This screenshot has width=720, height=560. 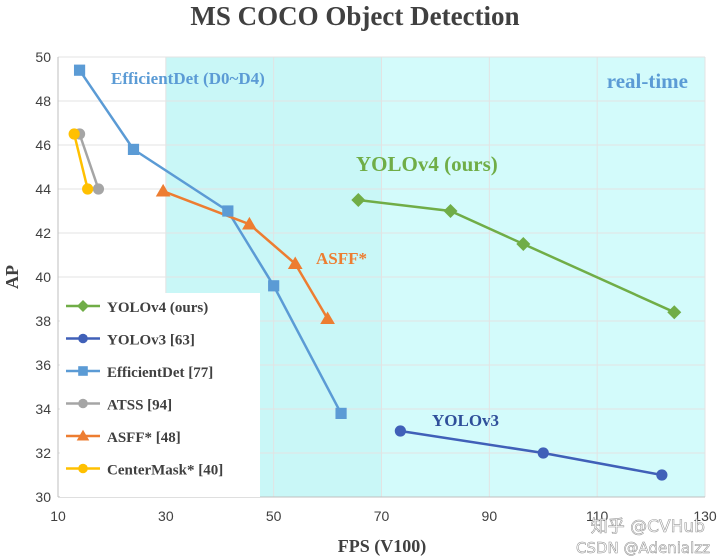 What do you see at coordinates (58, 516) in the screenshot?
I see `x-tick-label-0: 10` at bounding box center [58, 516].